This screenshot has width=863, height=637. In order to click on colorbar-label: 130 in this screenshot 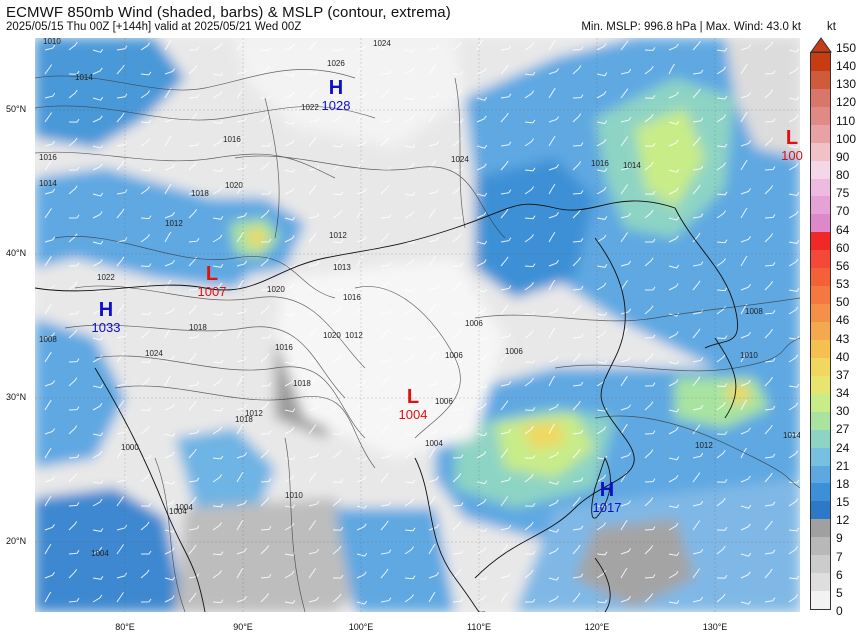, I will do `click(846, 84)`.